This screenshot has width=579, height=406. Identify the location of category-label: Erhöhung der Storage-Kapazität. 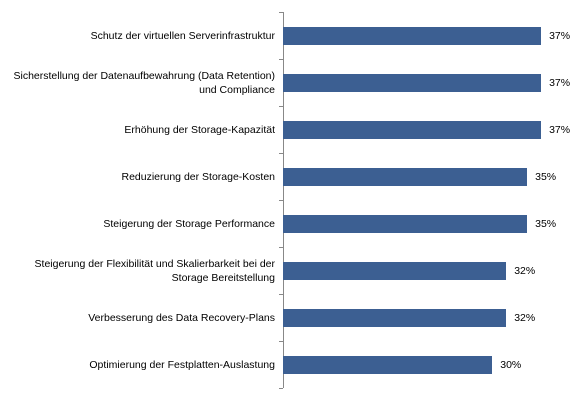
(199, 129).